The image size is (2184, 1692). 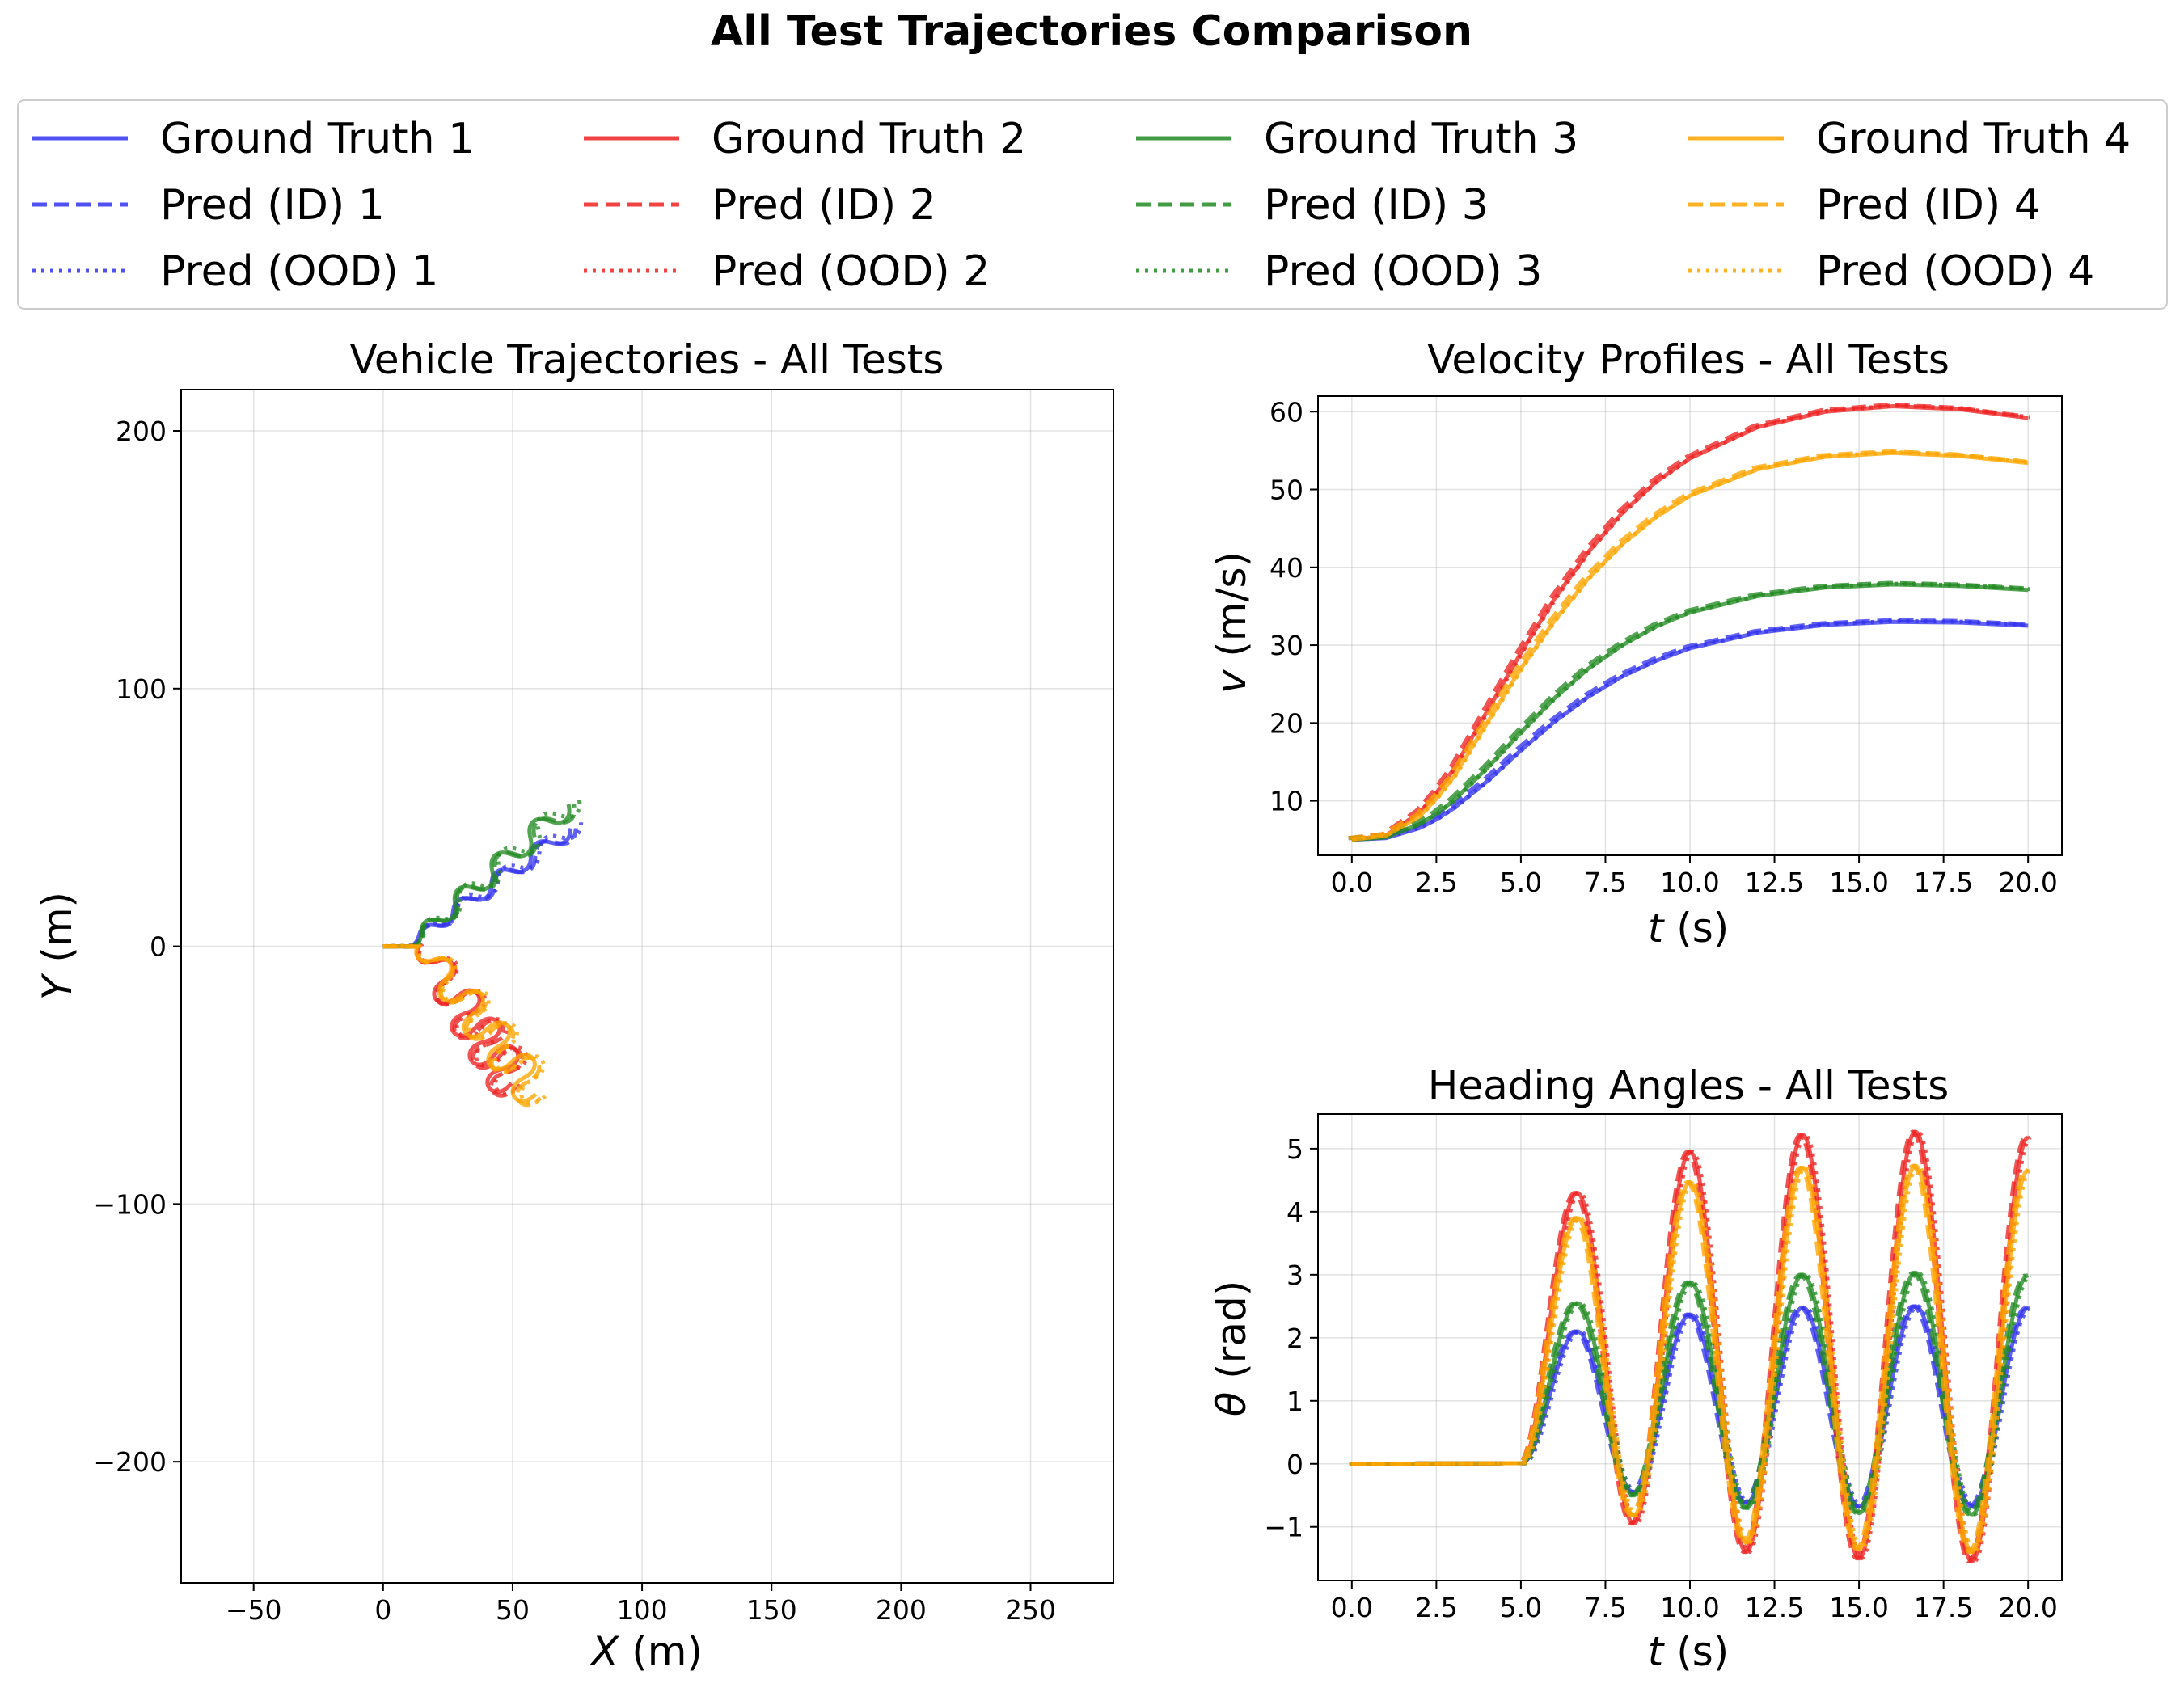 I want to click on legend-frame, so click(x=1092, y=204).